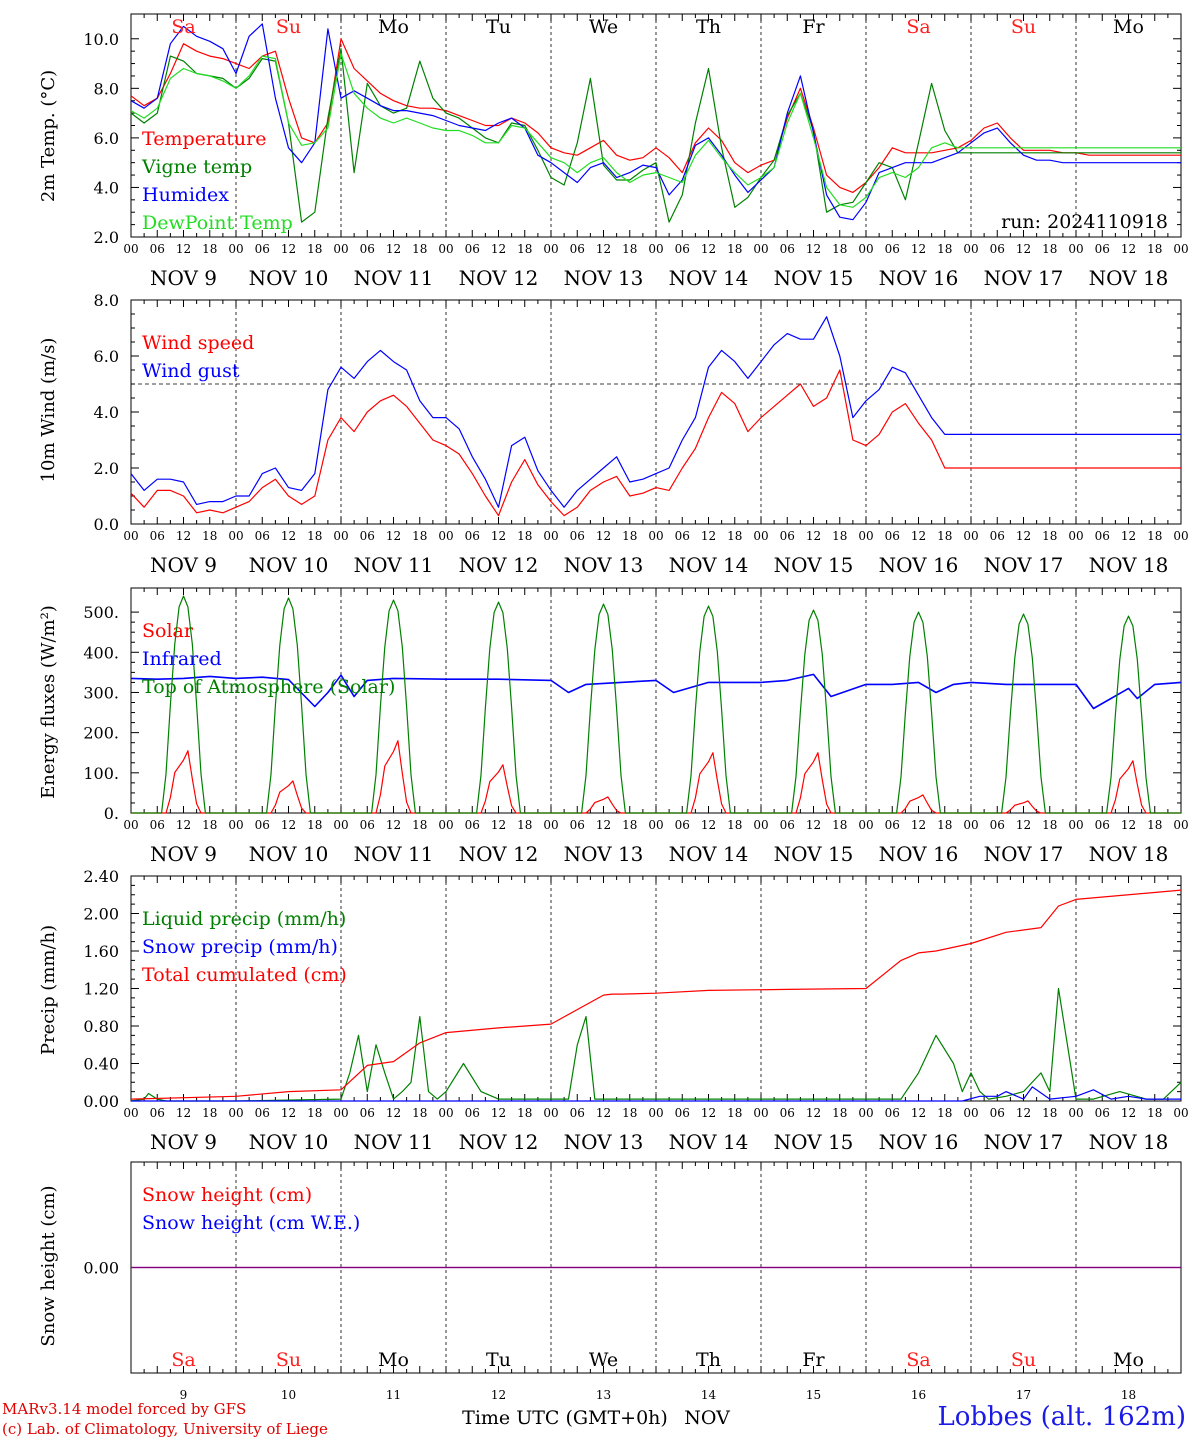 The height and width of the screenshot is (1440, 1194). Describe the element at coordinates (1023, 1395) in the screenshot. I see `bottom-day-number: 17` at that location.